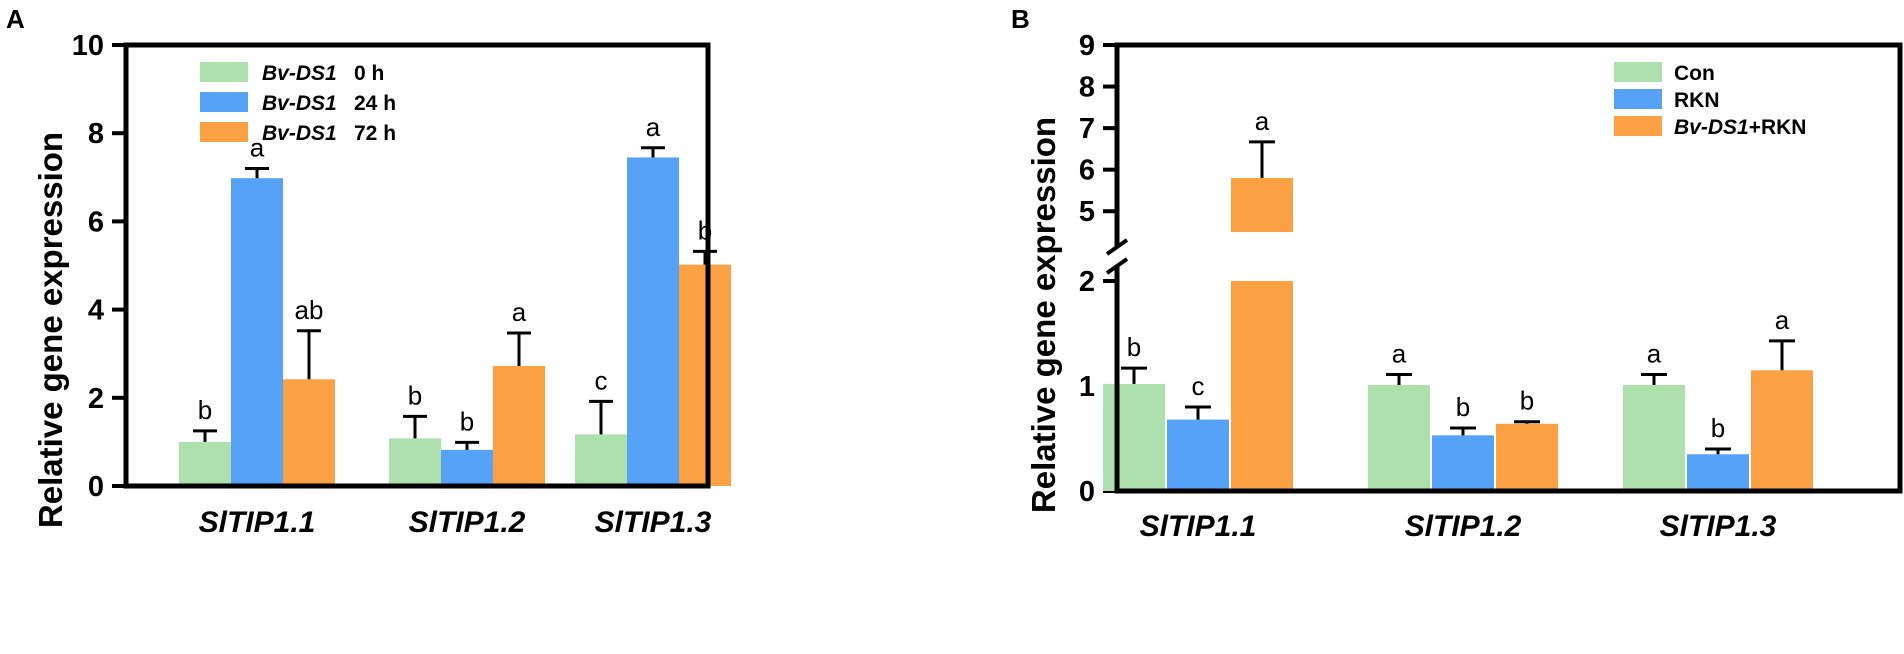  Describe the element at coordinates (375, 103) in the screenshot. I see `panel-a-legend-suffix: 24 h` at that location.